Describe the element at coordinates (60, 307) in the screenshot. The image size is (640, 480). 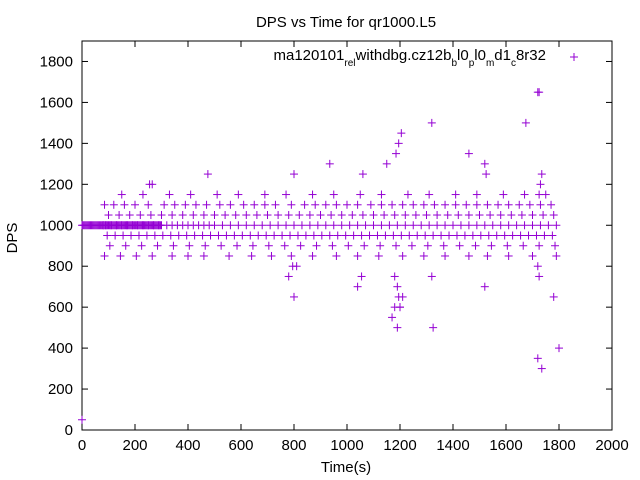
I see `y-tick-label: 600` at that location.